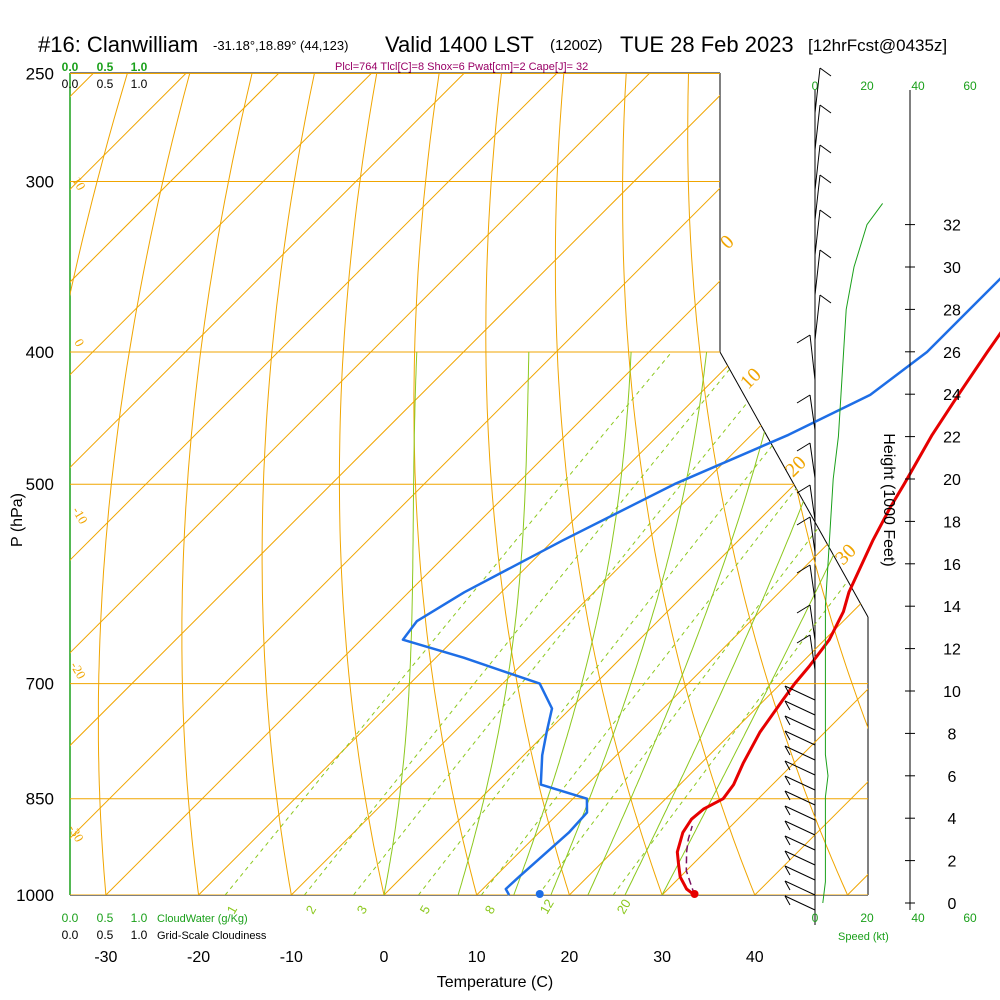  What do you see at coordinates (70, 935) in the screenshot?
I see `cloudiness-tick-bottom: 0.0` at bounding box center [70, 935].